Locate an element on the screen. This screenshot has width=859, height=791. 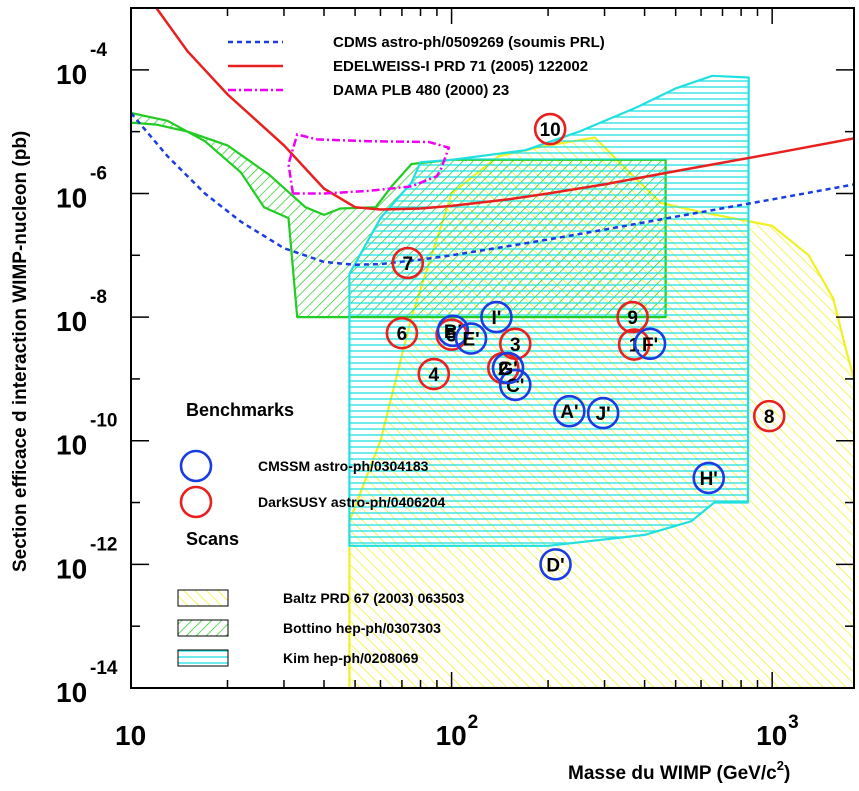
y-tick-label-exp: -14 is located at coordinates (104, 668).